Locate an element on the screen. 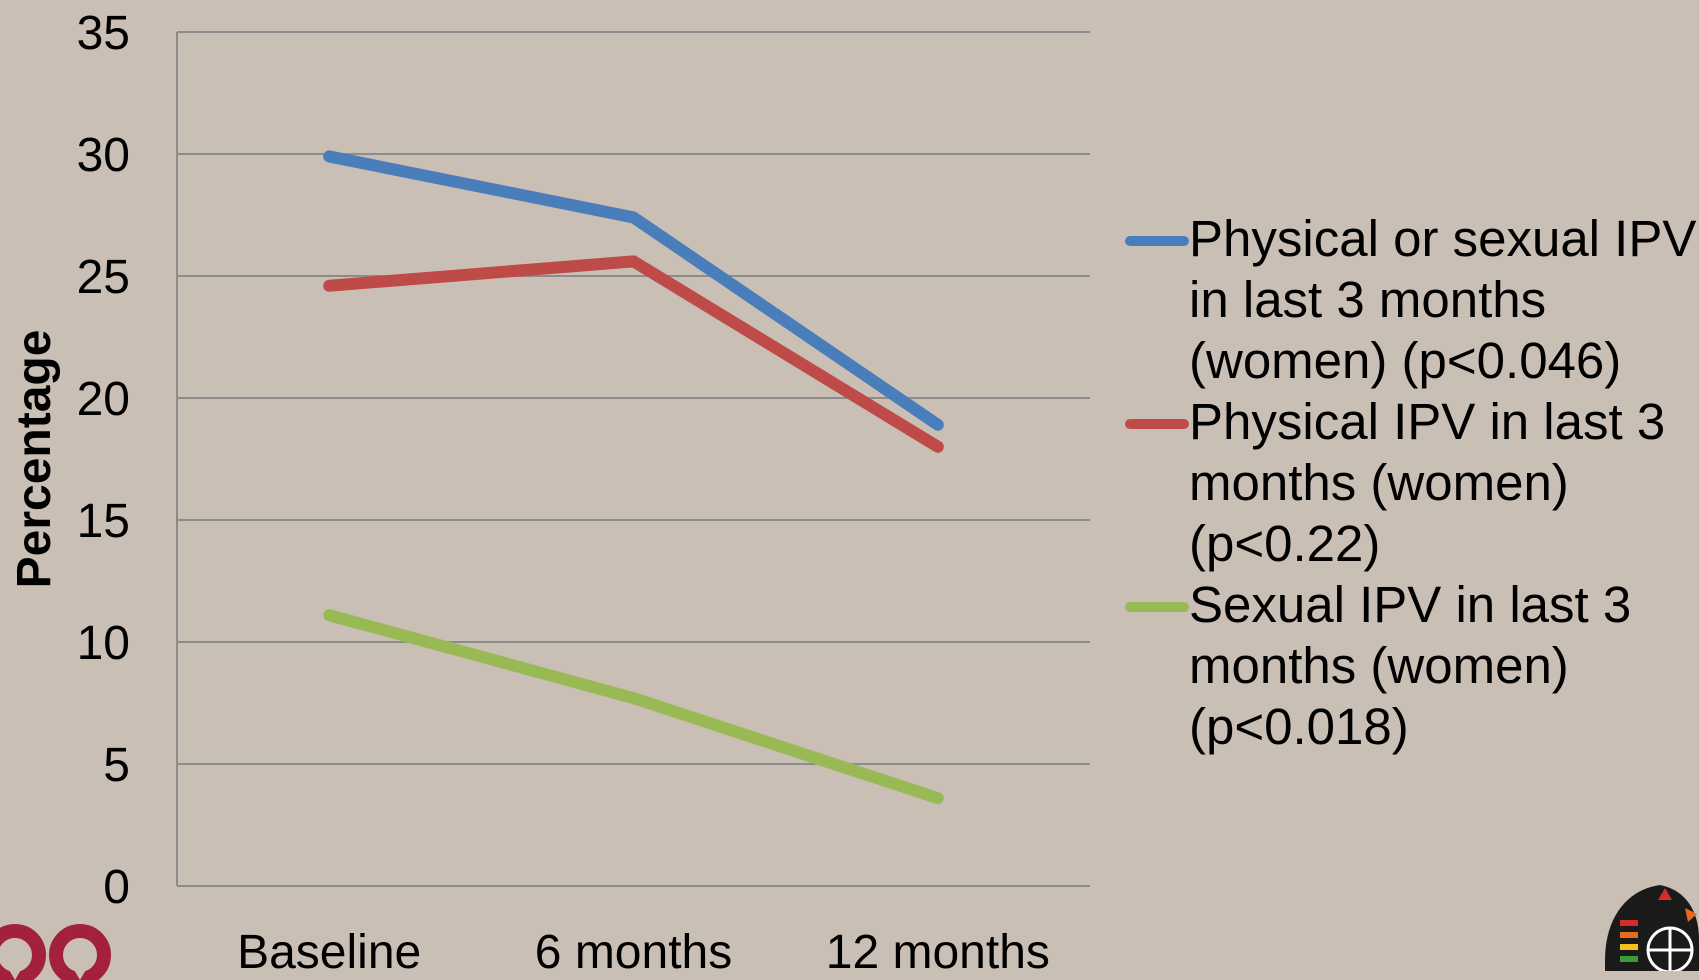  x-tick-label: 6 months is located at coordinates (633, 948).